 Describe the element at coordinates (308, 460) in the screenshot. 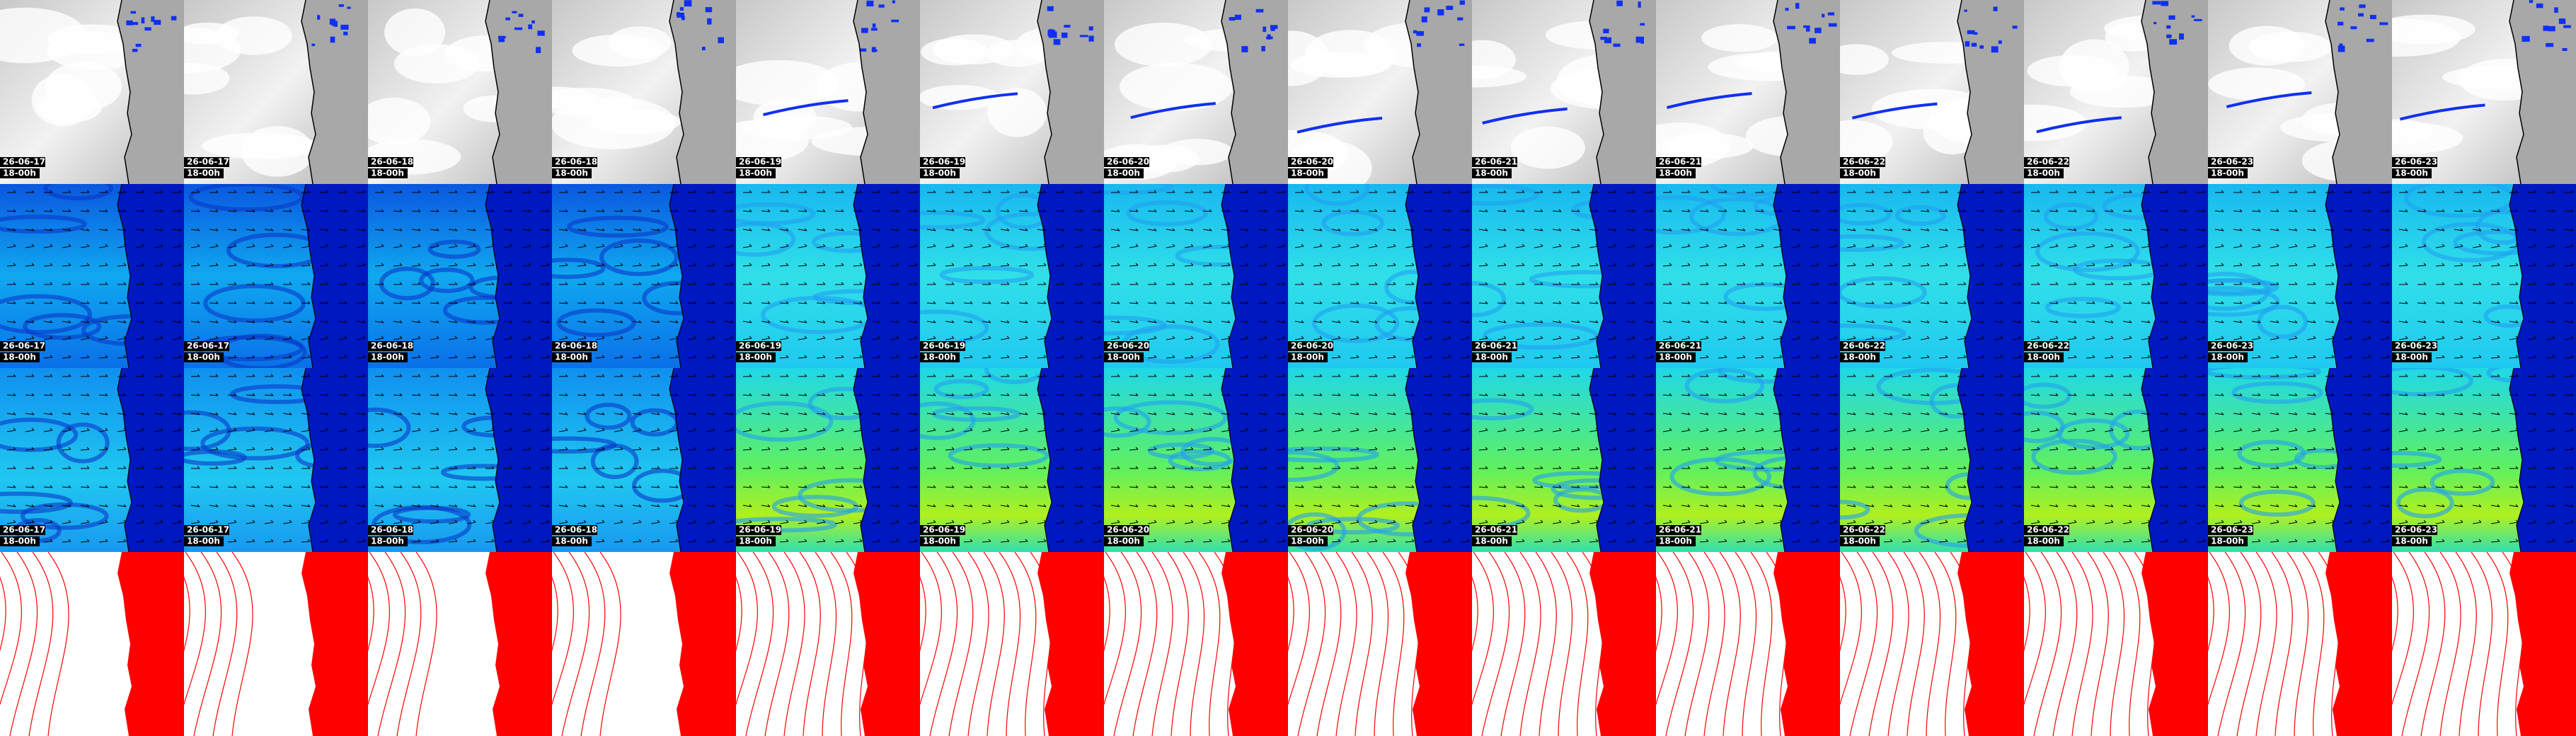

I see `coastline` at that location.